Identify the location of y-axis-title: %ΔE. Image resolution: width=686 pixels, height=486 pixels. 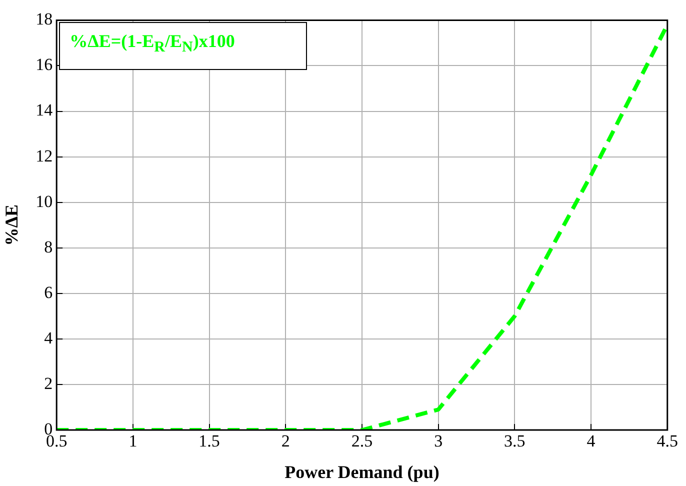
(11, 225).